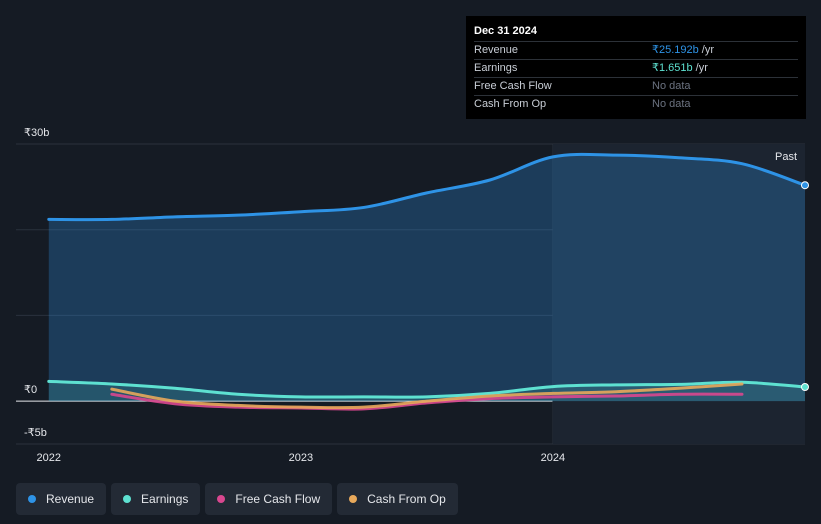 The height and width of the screenshot is (524, 821). Describe the element at coordinates (805, 386) in the screenshot. I see `series-end-point-earnings` at that location.